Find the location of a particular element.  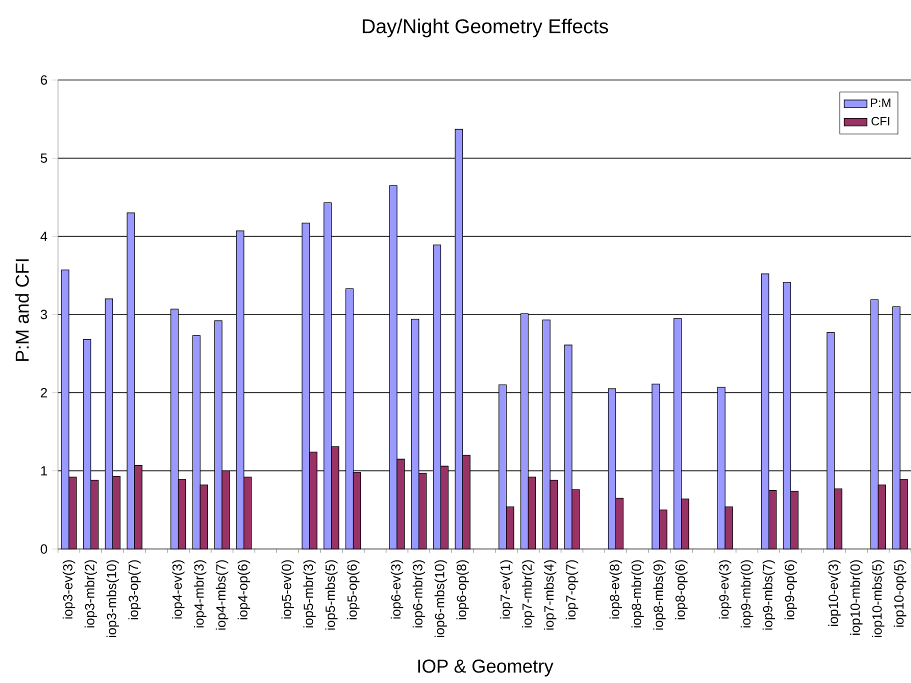

x-tick-label: iop8-ev(8) is located at coordinates (616, 589).